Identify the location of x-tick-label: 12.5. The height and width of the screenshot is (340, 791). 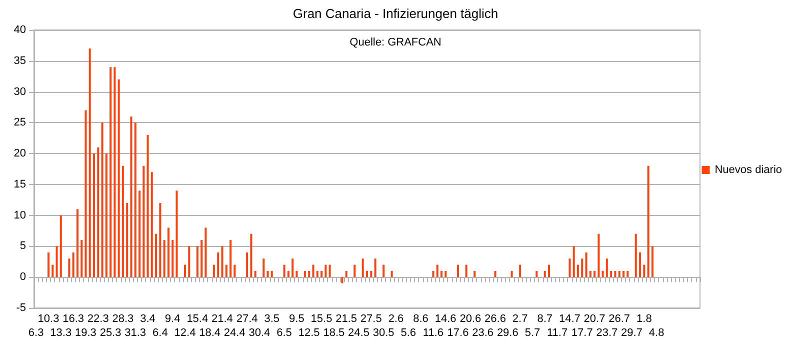
(309, 333).